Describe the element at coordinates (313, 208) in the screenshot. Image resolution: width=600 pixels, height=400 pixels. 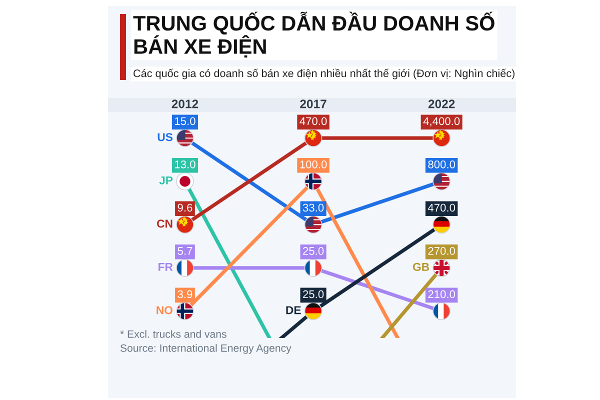
I see `data-label: 33.0` at that location.